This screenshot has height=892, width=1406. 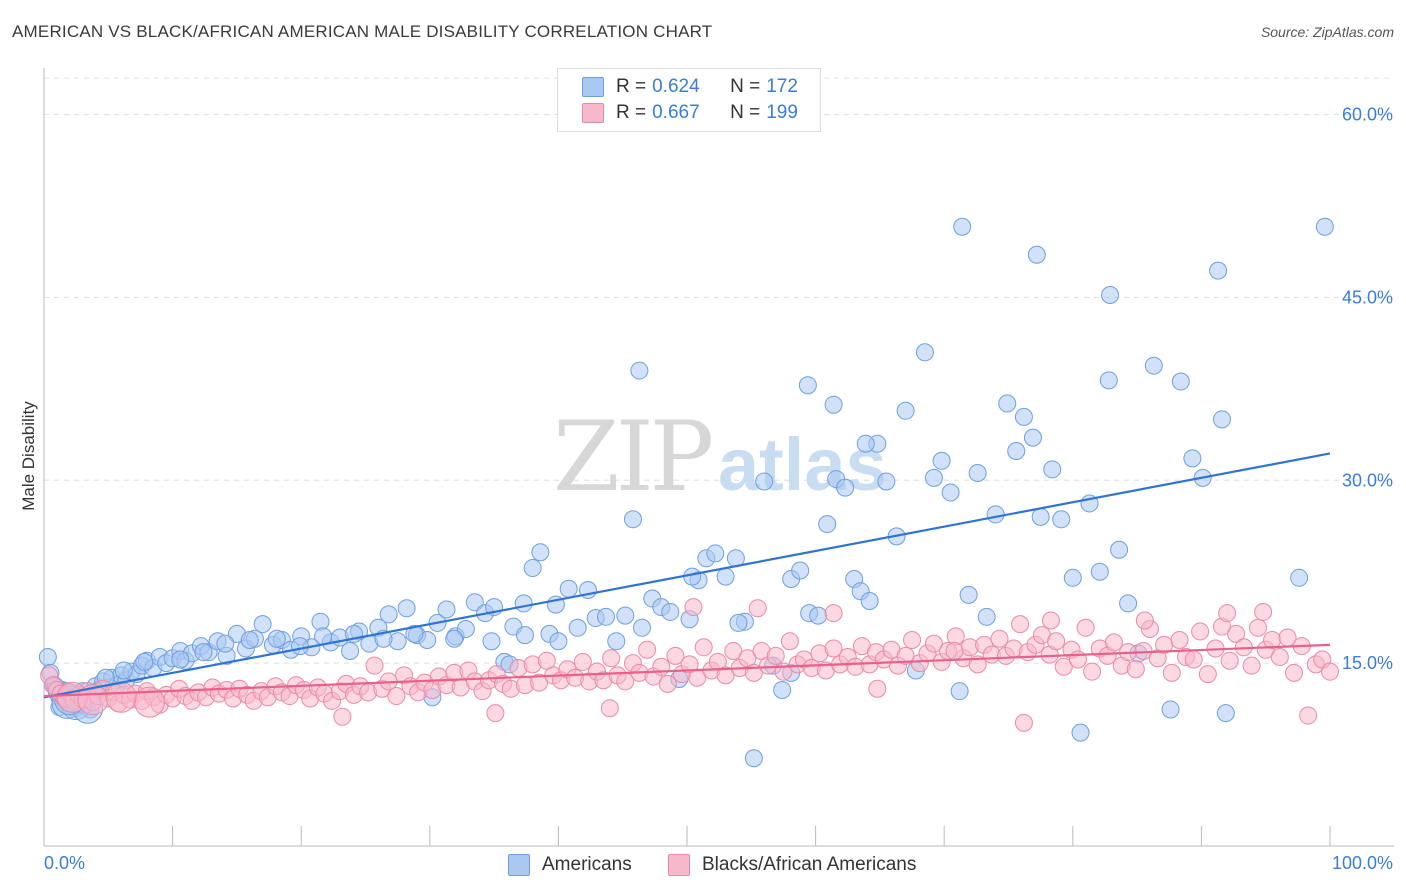 I want to click on legend-n-label: N =, so click(x=745, y=112).